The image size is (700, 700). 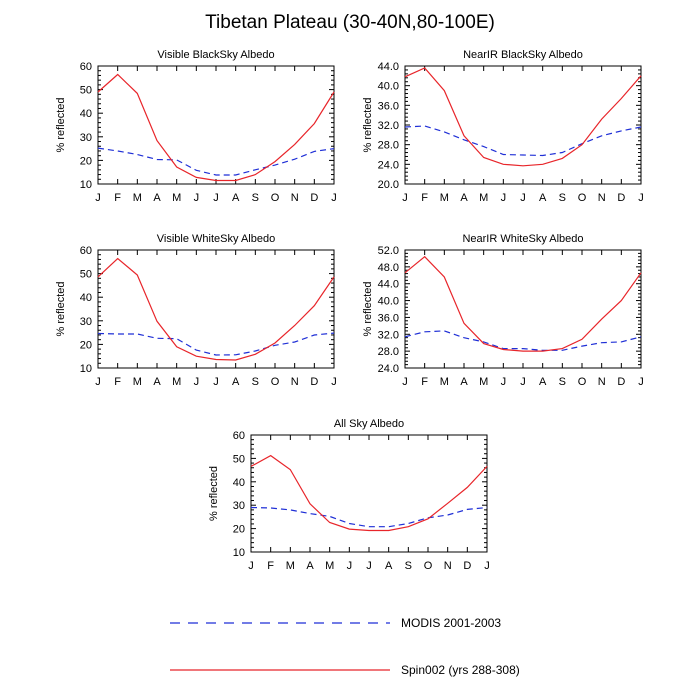 I want to click on y-tick-label: 40.0, so click(x=388, y=87).